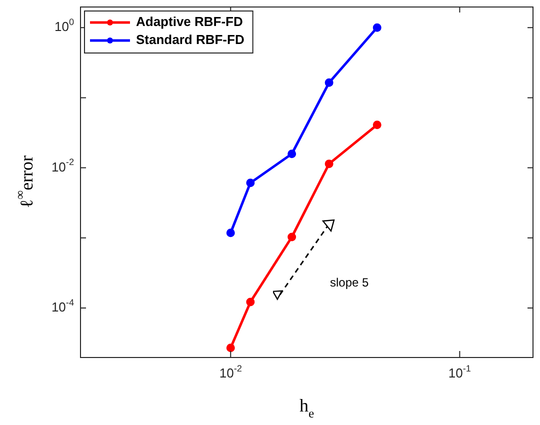  What do you see at coordinates (350, 282) in the screenshot?
I see `annotation: slope 5` at bounding box center [350, 282].